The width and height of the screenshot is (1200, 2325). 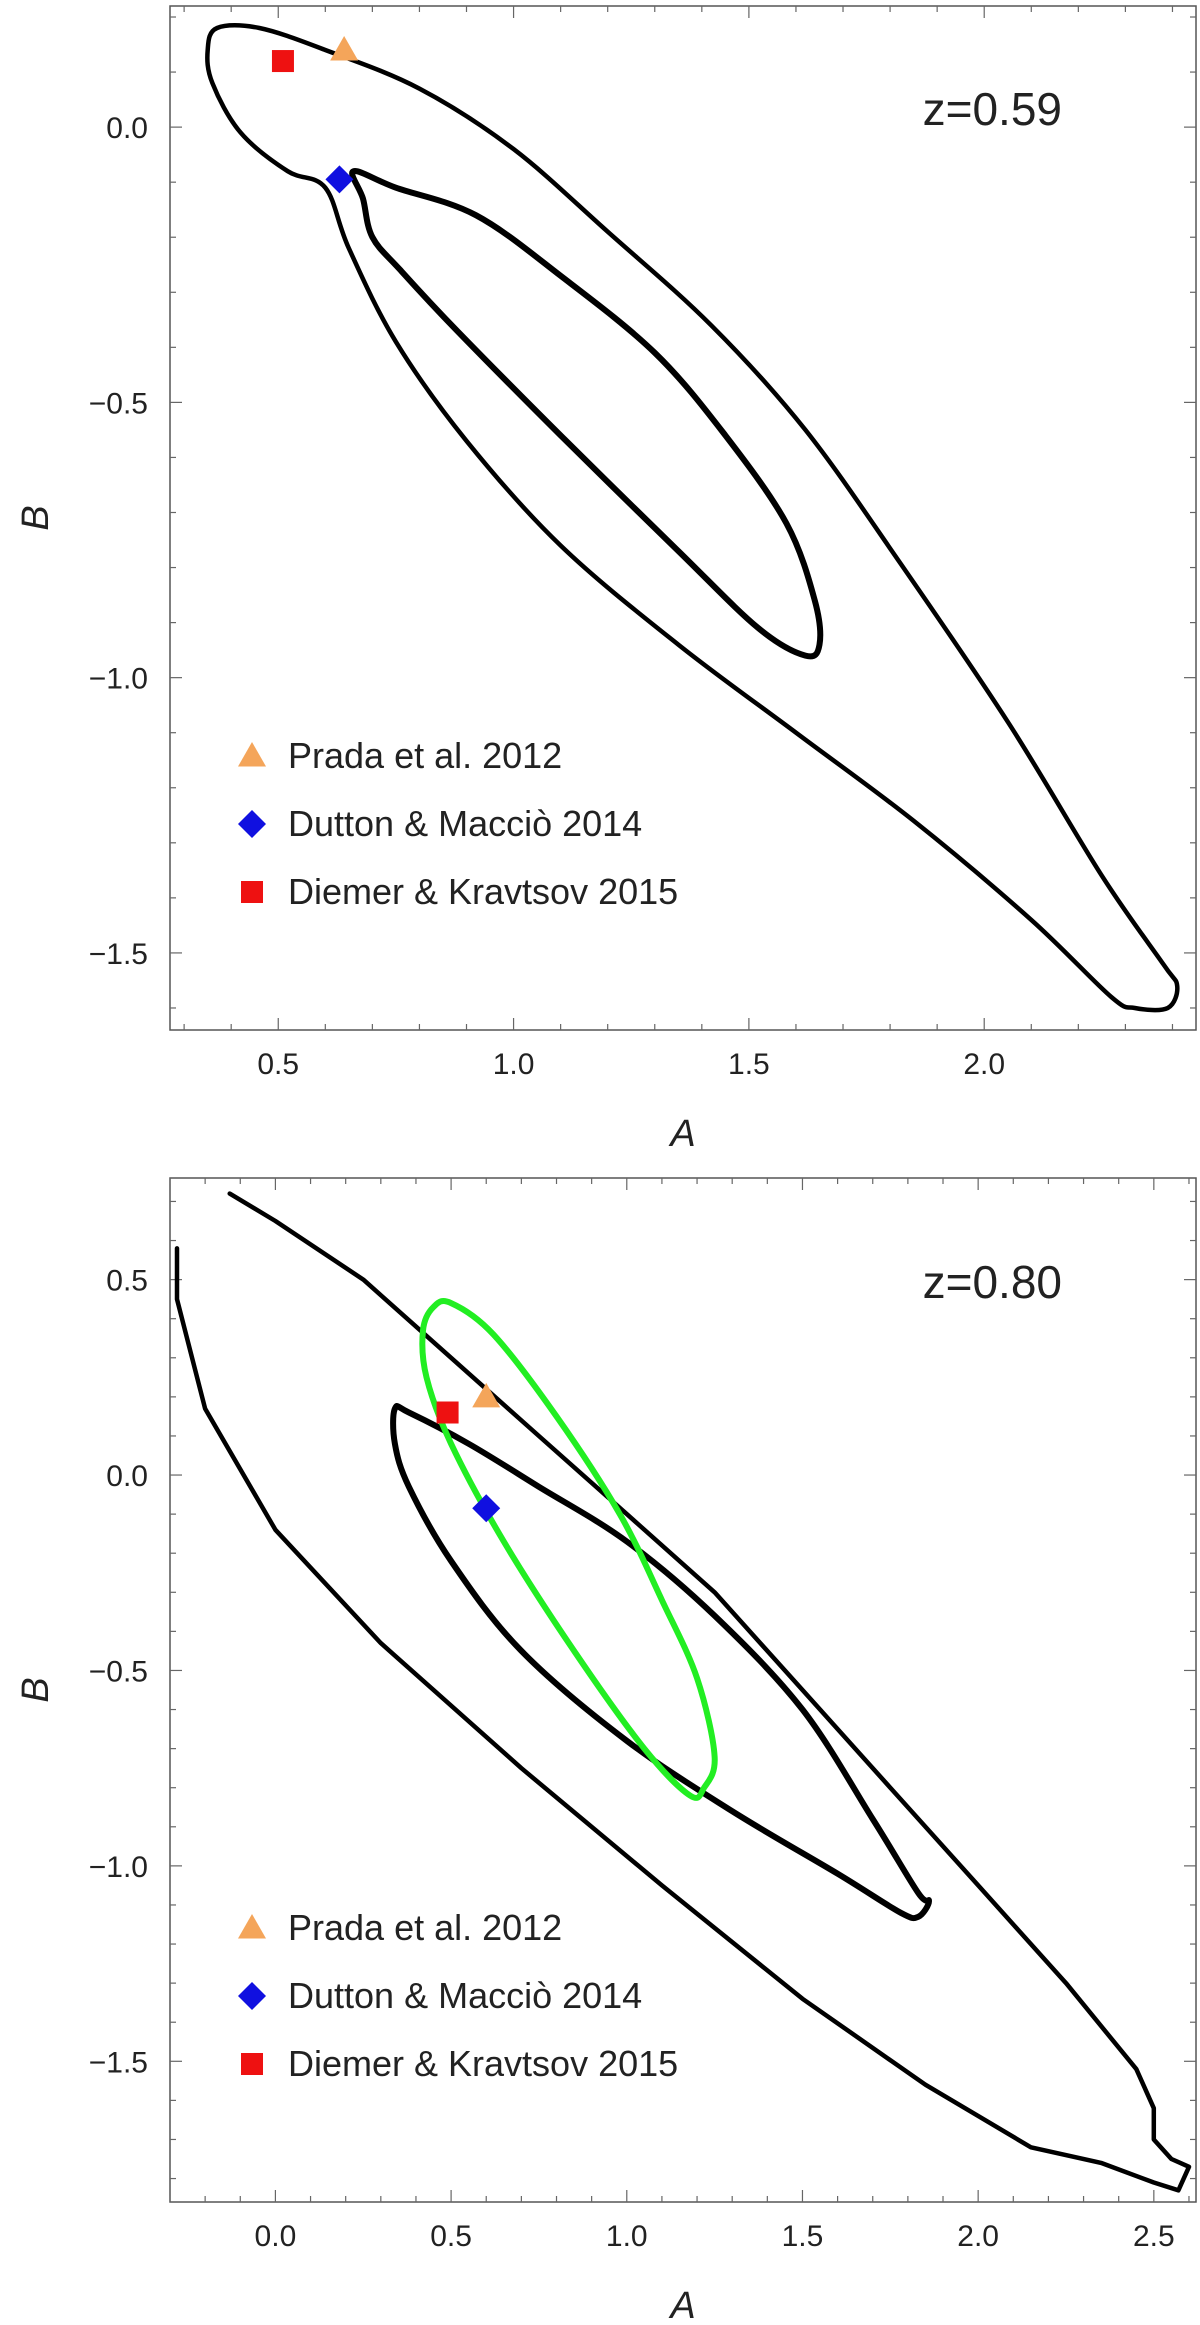 What do you see at coordinates (568, 1549) in the screenshot?
I see `green-contour` at bounding box center [568, 1549].